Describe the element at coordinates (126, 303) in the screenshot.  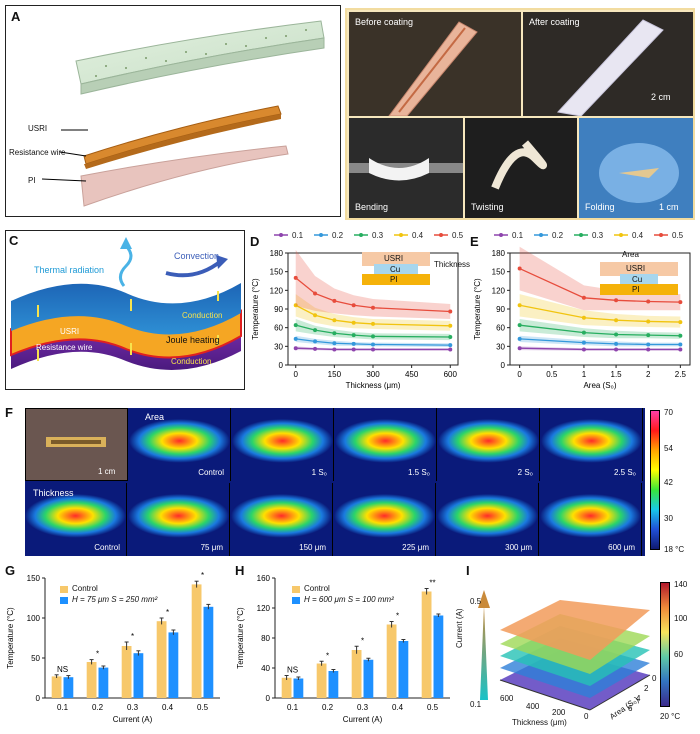
I see `panel-c-diagram` at that location.